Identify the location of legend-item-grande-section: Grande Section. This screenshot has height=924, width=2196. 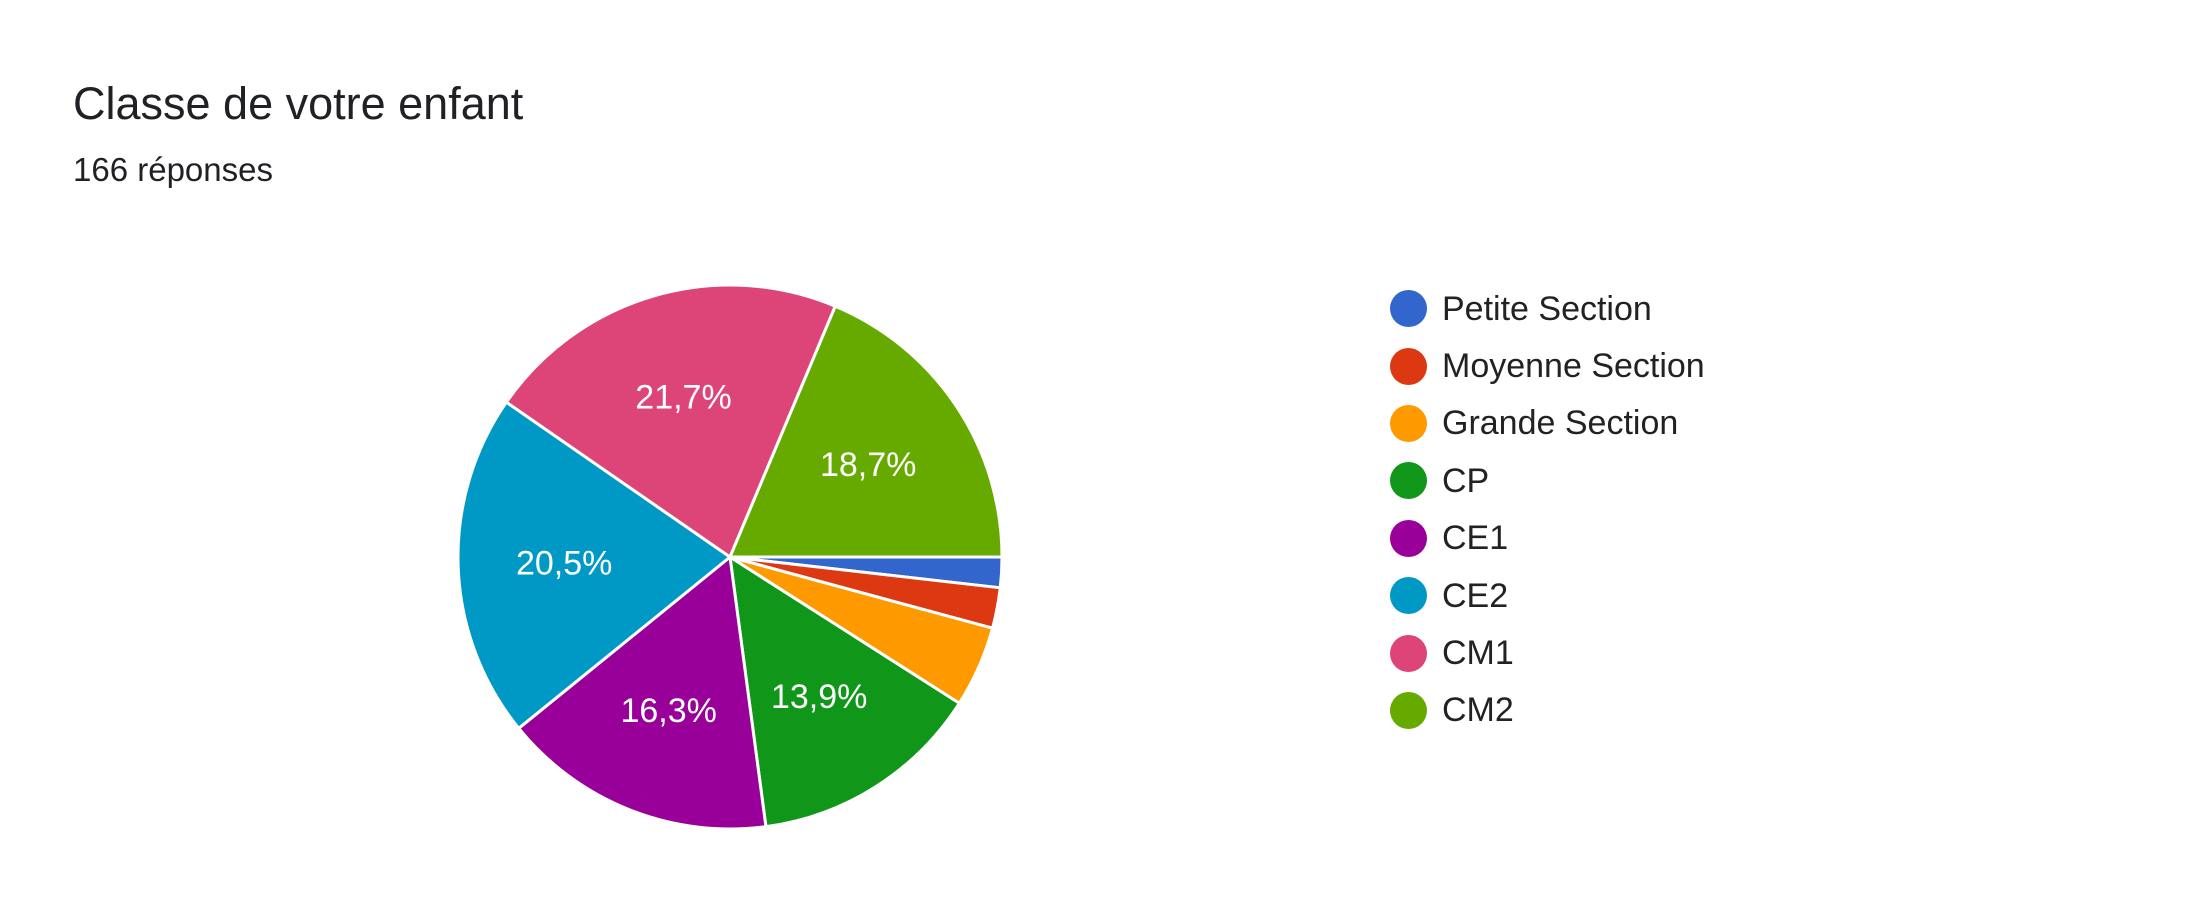
(1547, 423).